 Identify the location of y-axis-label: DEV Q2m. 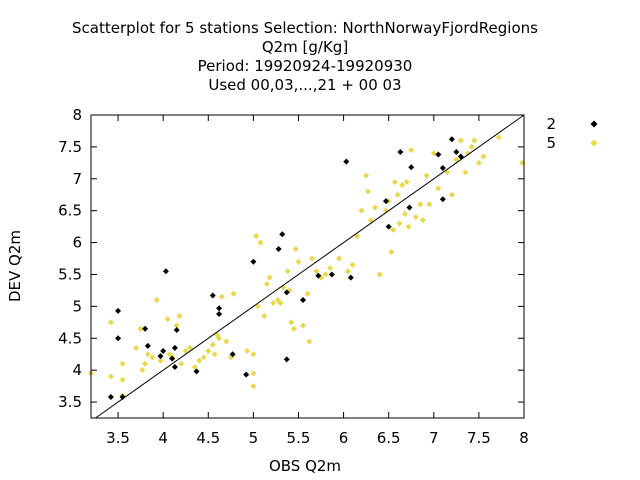
(15, 266).